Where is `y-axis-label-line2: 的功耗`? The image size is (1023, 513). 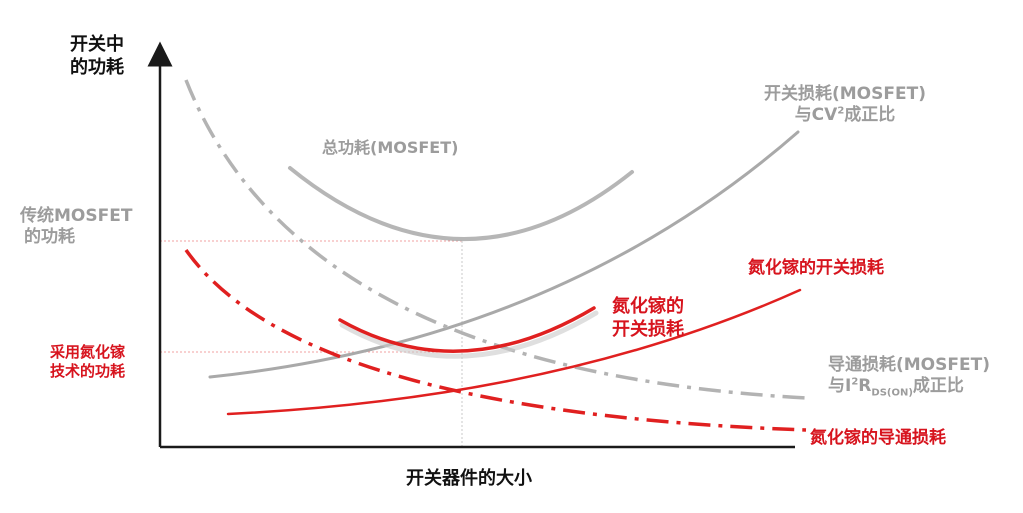 y-axis-label-line2: 的功耗 is located at coordinates (97, 67).